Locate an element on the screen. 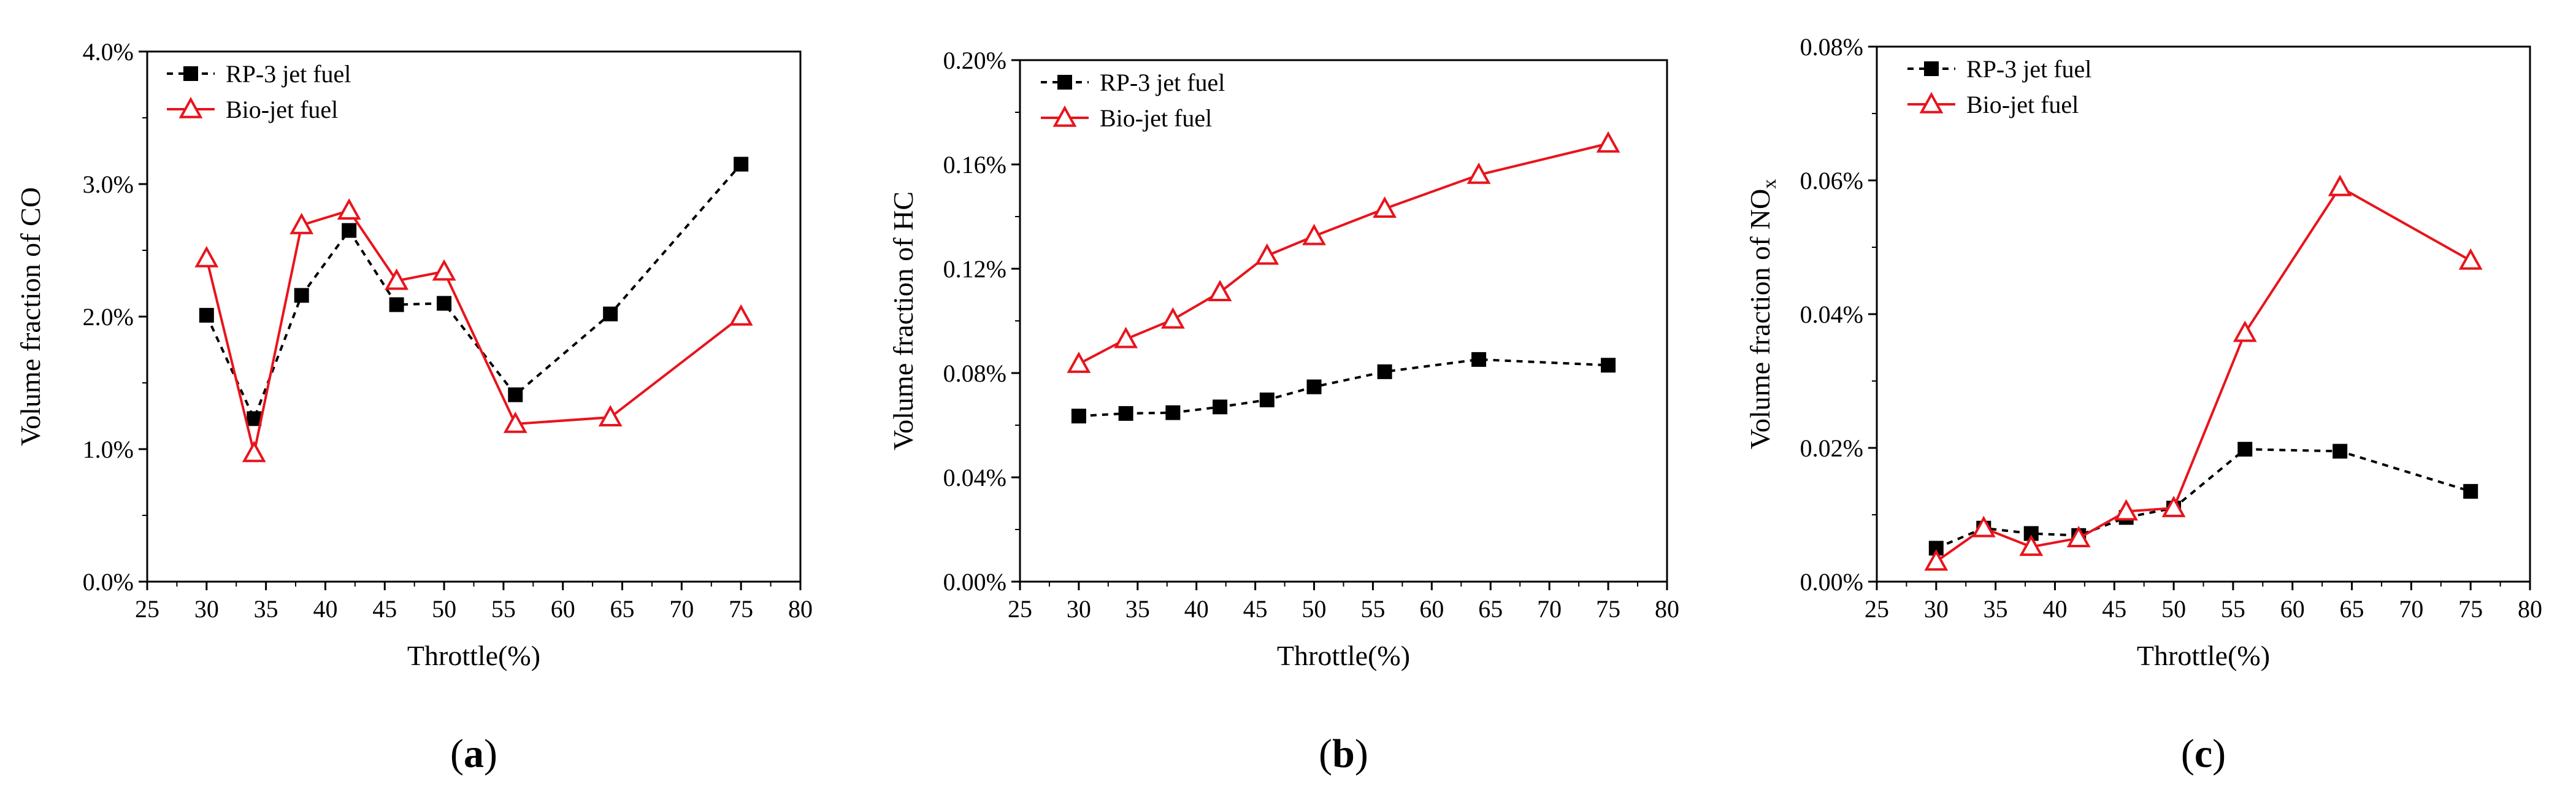 The width and height of the screenshot is (2576, 797). y-tick-label: 0.0% is located at coordinates (108, 582).